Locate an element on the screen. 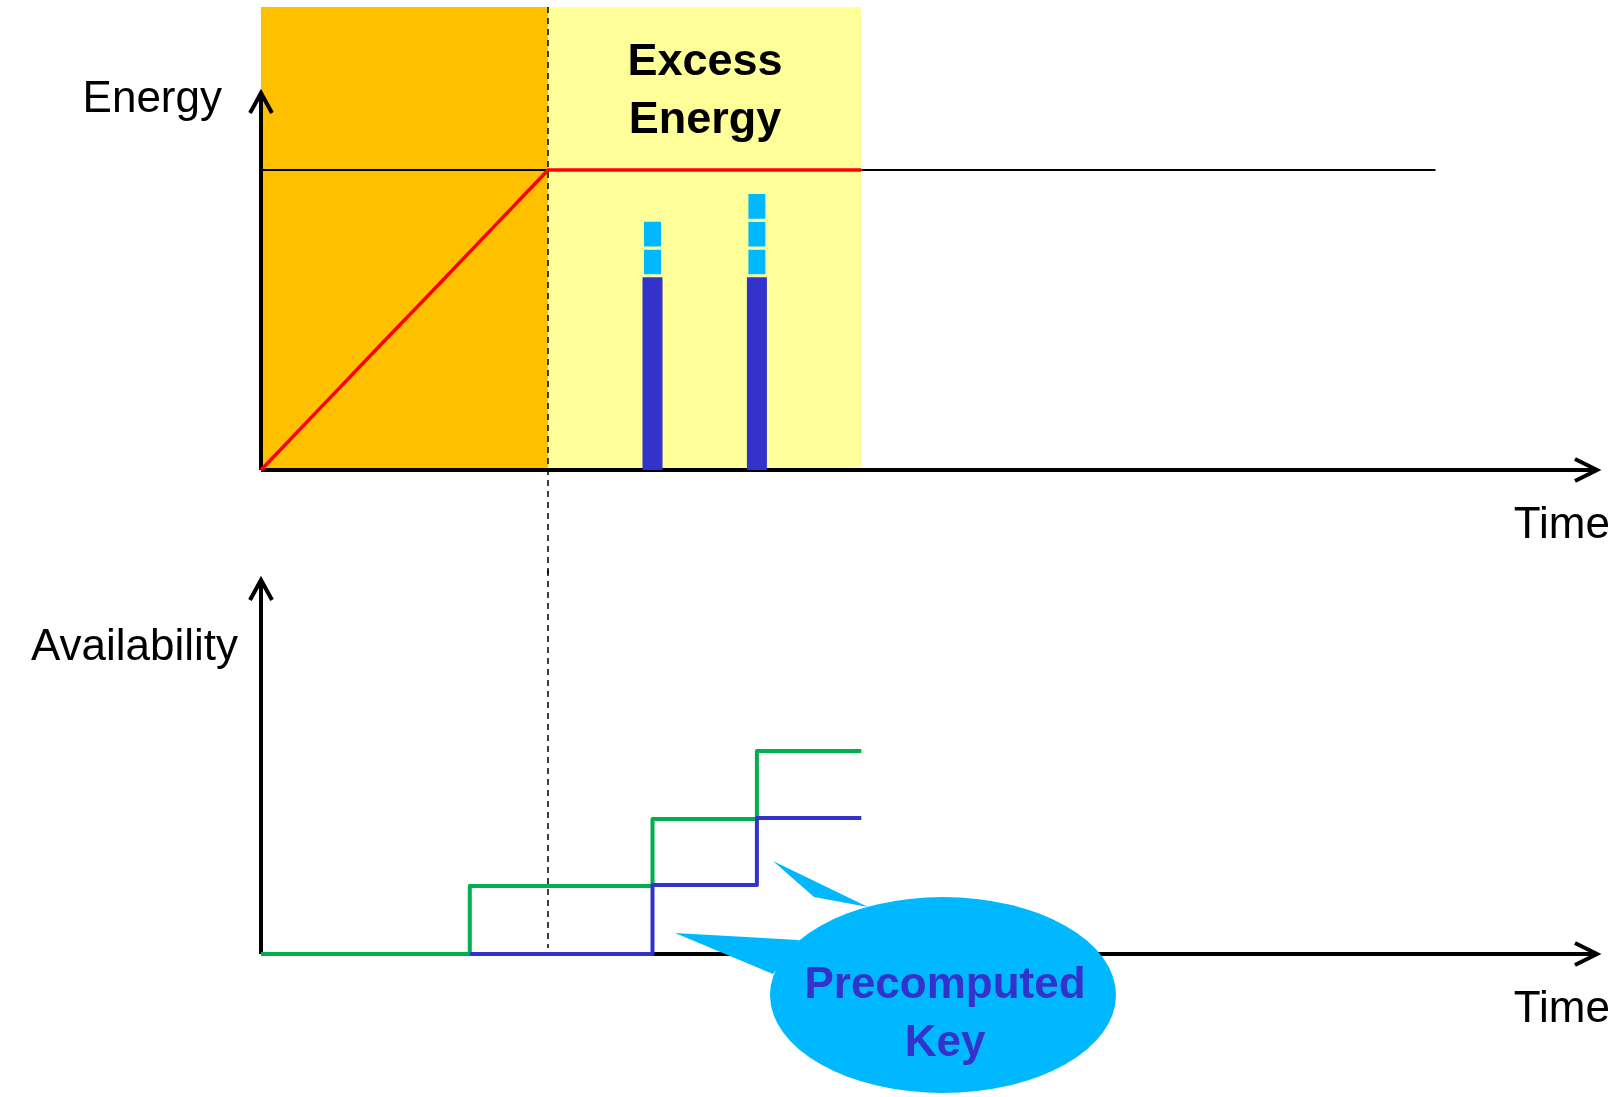  y-axis-title: Energy is located at coordinates (152, 96).